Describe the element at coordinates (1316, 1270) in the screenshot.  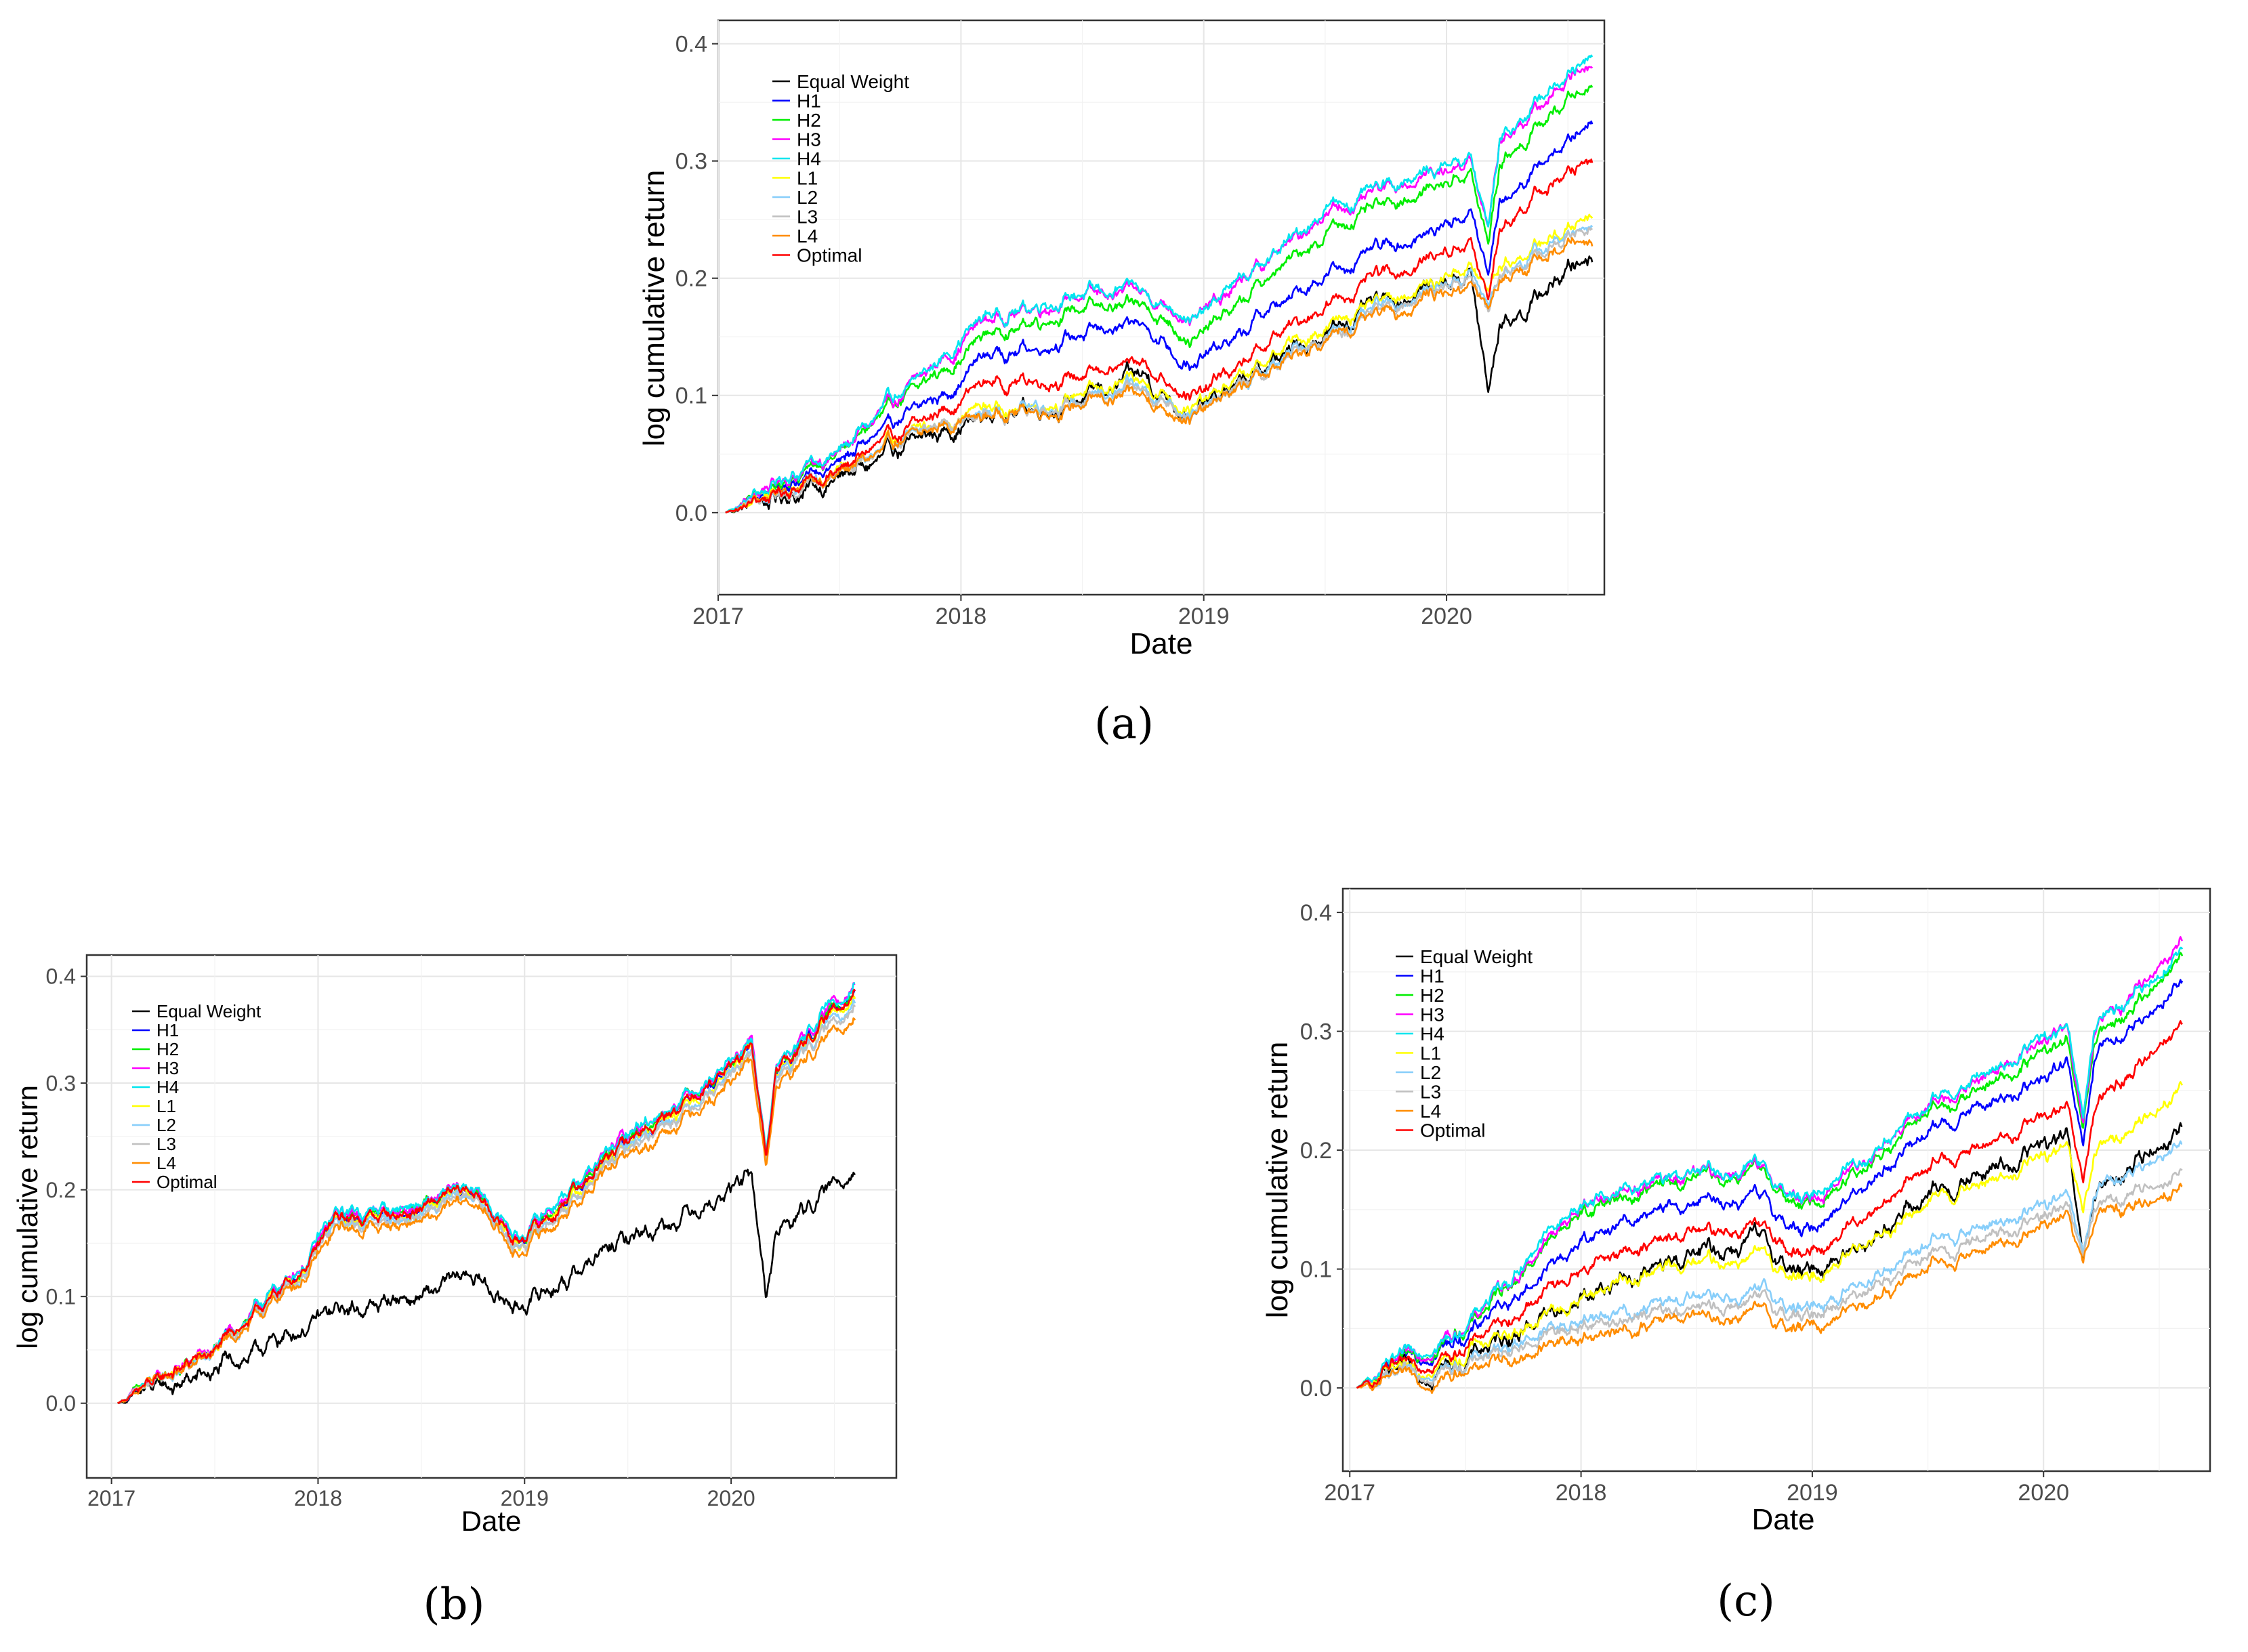
I see `panel-c-y-tick-label: 0.1` at that location.